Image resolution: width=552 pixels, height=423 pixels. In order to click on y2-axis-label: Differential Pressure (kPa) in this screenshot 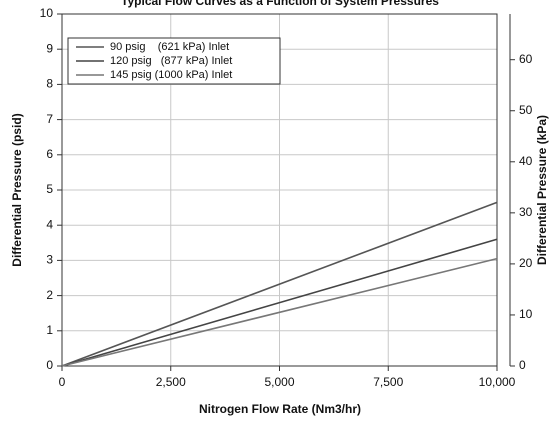, I will do `click(542, 190)`.